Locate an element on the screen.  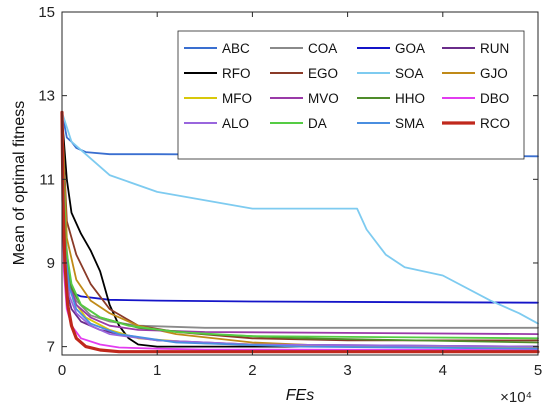
legend-label-ego: EGO is located at coordinates (323, 73).